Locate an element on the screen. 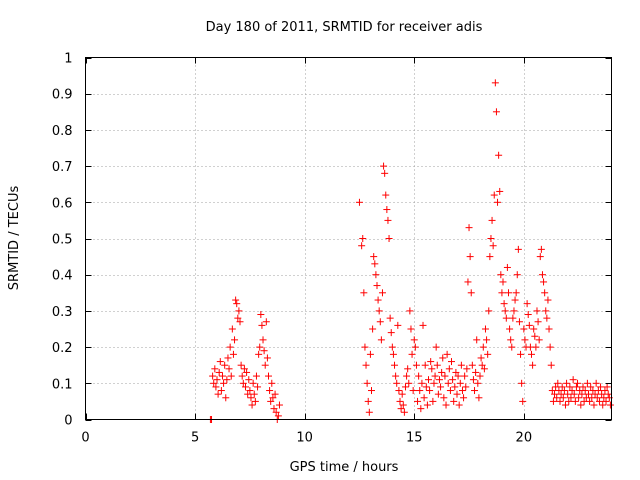  y-tick-label: 0.7 is located at coordinates (62, 167).